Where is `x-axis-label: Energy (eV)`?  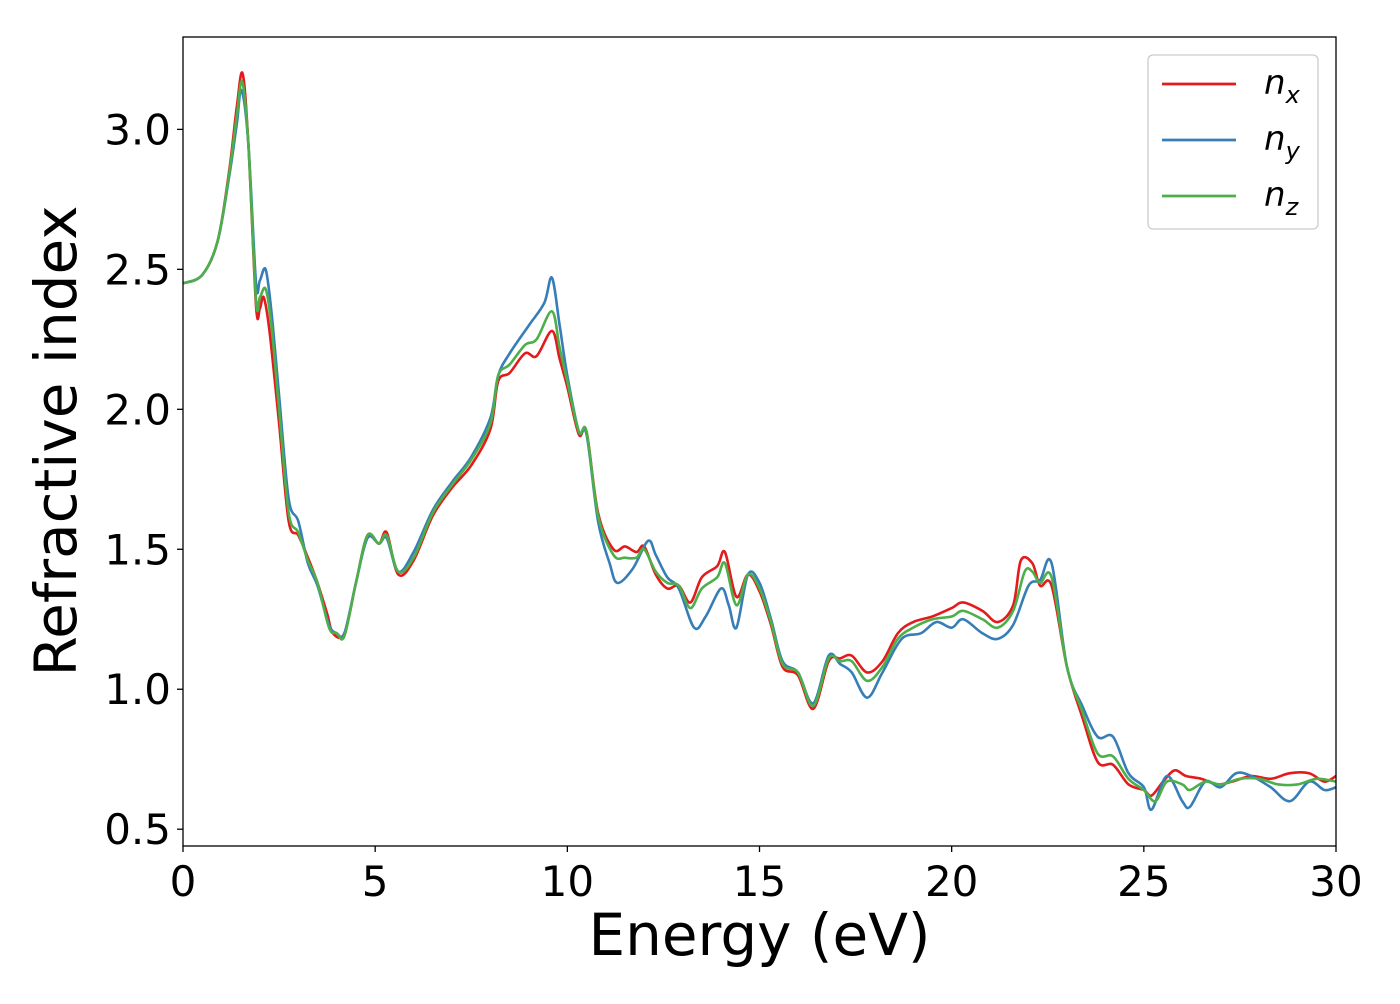 x-axis-label: Energy (eV) is located at coordinates (759, 935).